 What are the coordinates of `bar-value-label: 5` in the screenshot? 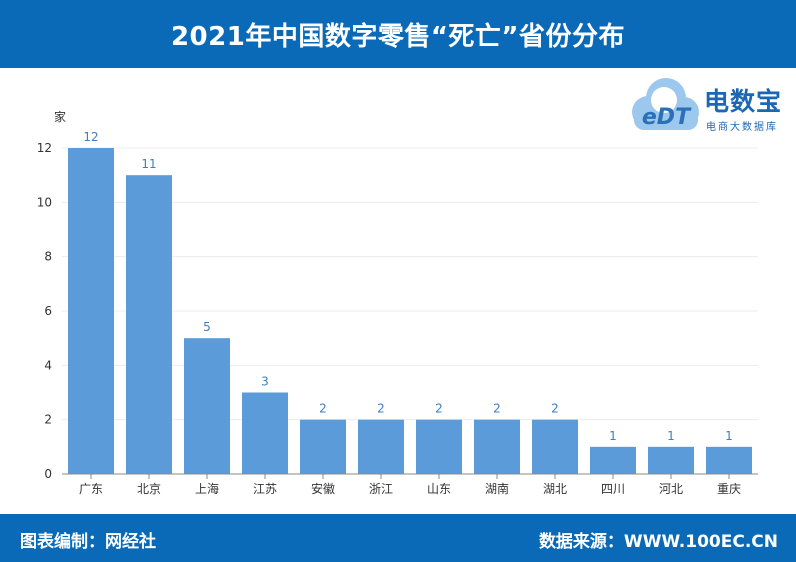 It's located at (207, 327).